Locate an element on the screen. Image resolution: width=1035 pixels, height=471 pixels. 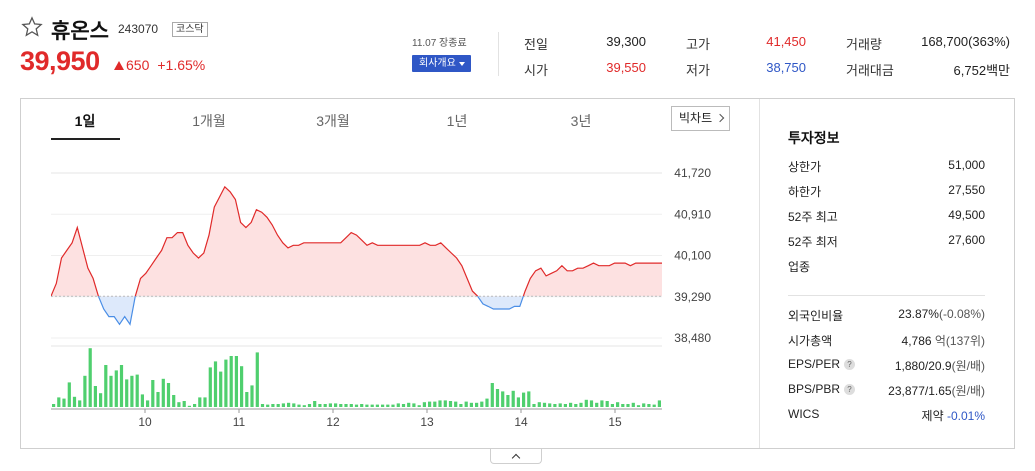
mktcap-row: 시가총액 4,786 억(137위) is located at coordinates (886, 340).